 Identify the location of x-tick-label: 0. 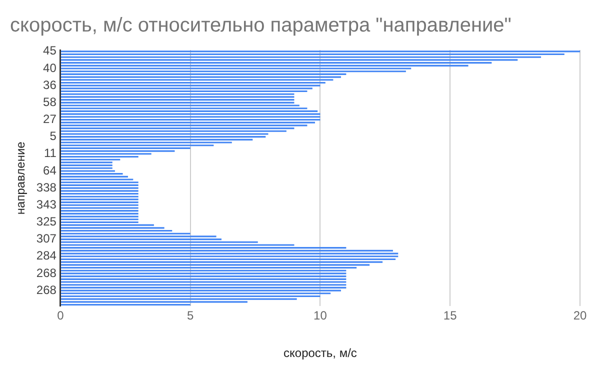
(60, 315).